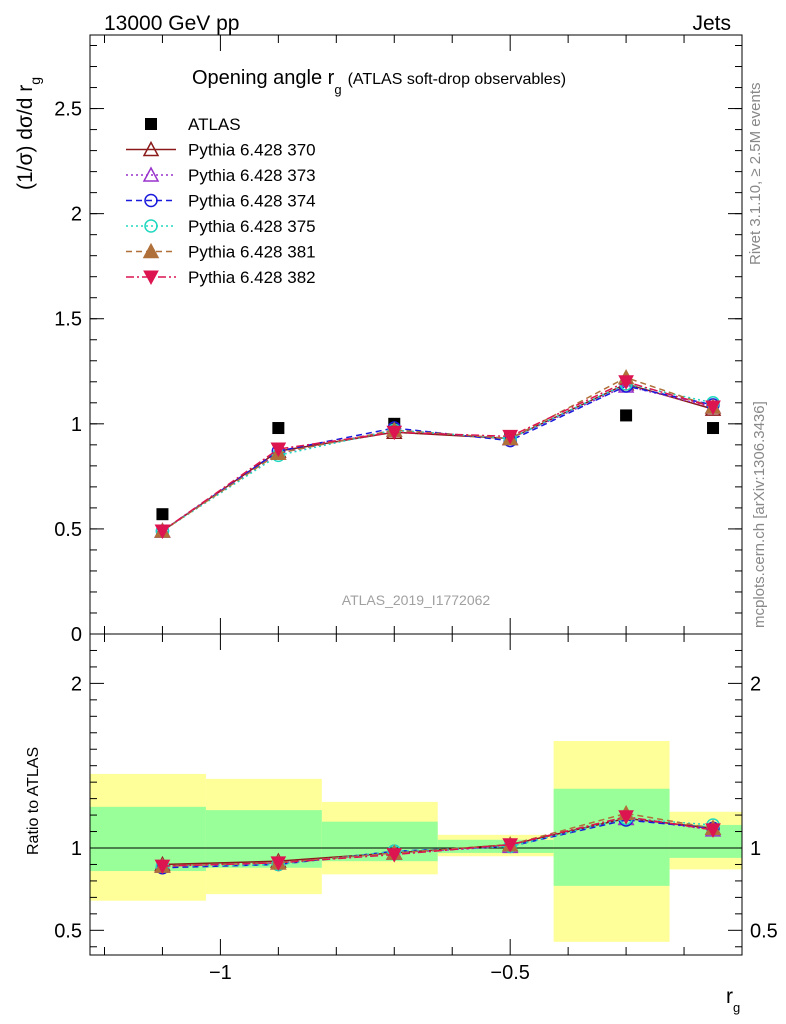  What do you see at coordinates (755, 684) in the screenshot?
I see `ratio-ytick-label-right: 2` at bounding box center [755, 684].